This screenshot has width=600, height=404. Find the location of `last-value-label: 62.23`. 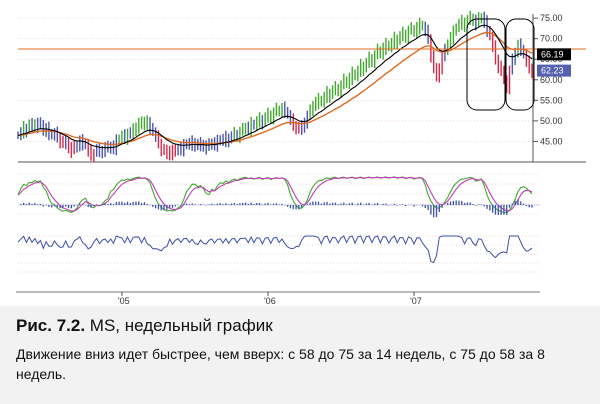

last-value-label: 62.23 is located at coordinates (552, 71).